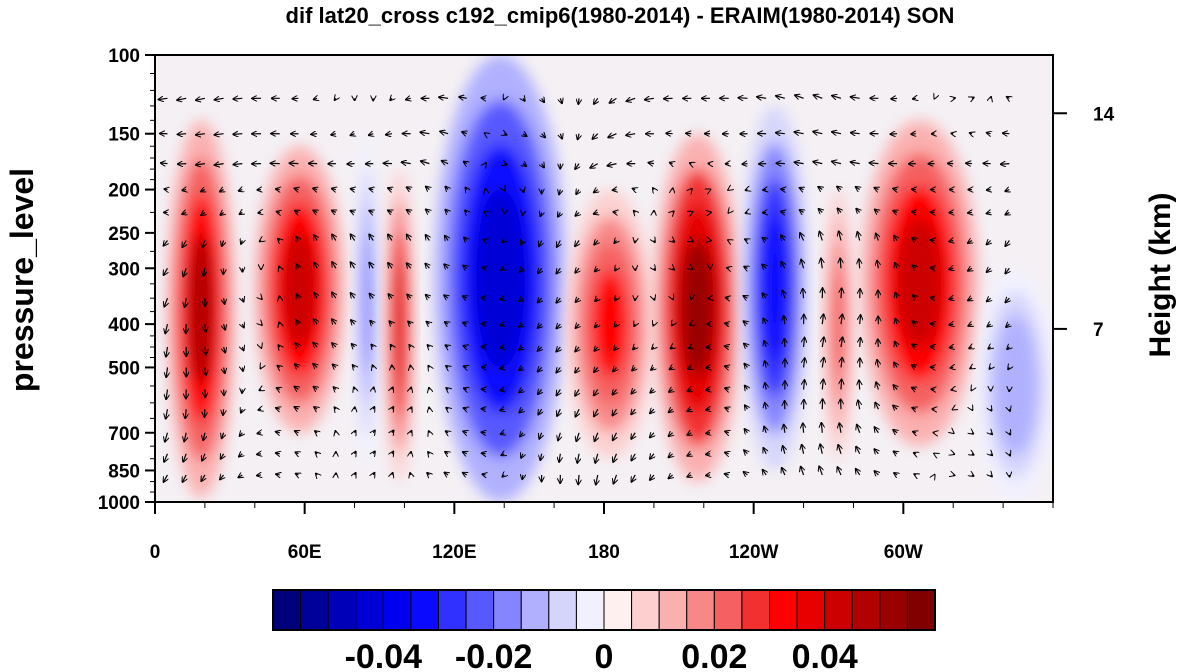  I want to click on colorbar-label: 0.04, so click(825, 655).